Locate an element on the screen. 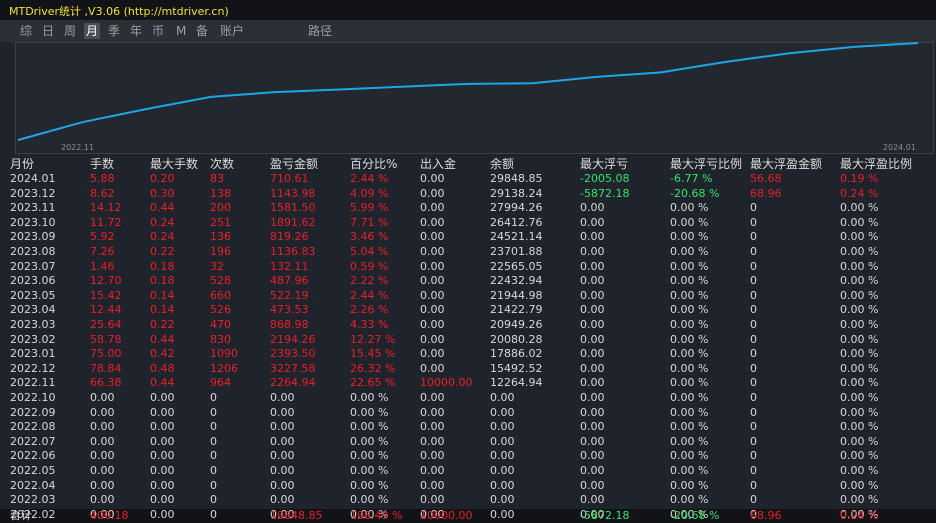  tab: M is located at coordinates (181, 31).